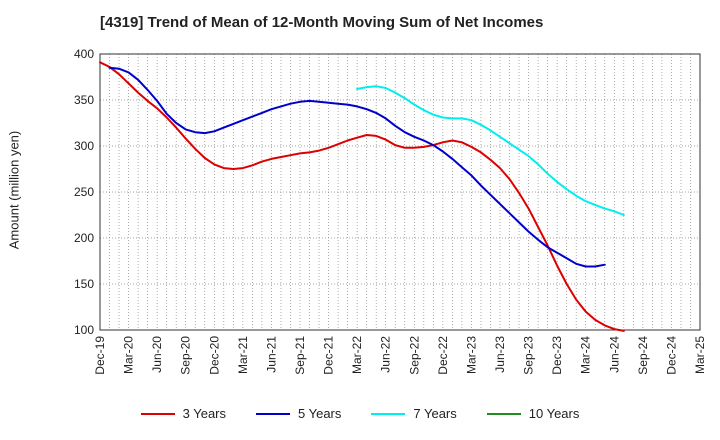 The width and height of the screenshot is (720, 440). I want to click on x-tick-label: Sep-22, so click(414, 355).